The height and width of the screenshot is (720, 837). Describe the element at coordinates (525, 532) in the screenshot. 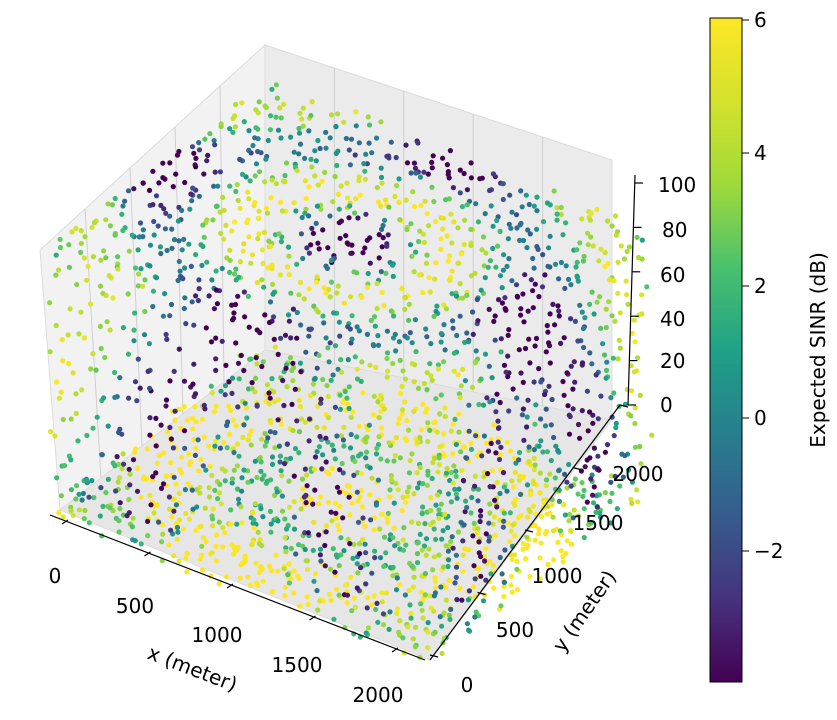

I see `y-axis-line` at that location.